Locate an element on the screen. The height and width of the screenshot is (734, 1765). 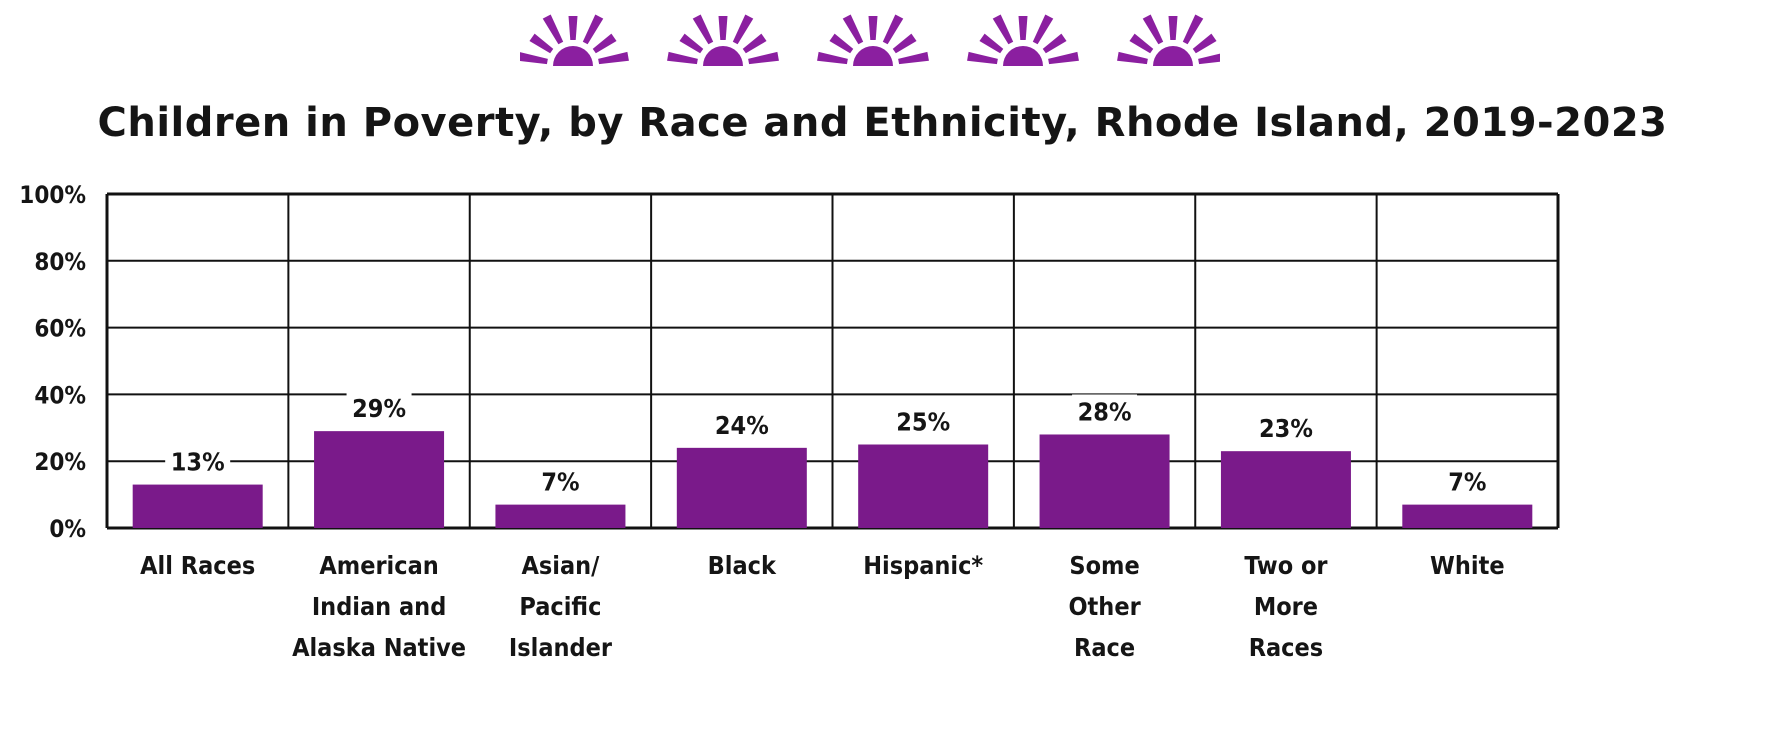
y-tick-label: 40% is located at coordinates (60, 395).